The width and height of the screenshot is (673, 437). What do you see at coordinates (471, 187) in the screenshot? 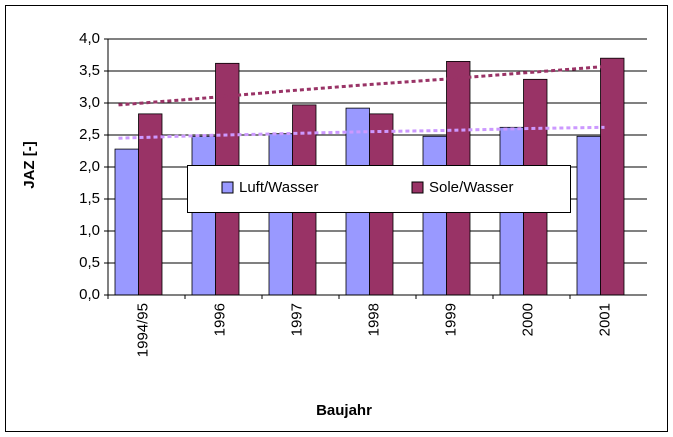
I see `legend-label: Sole/Wasser` at bounding box center [471, 187].